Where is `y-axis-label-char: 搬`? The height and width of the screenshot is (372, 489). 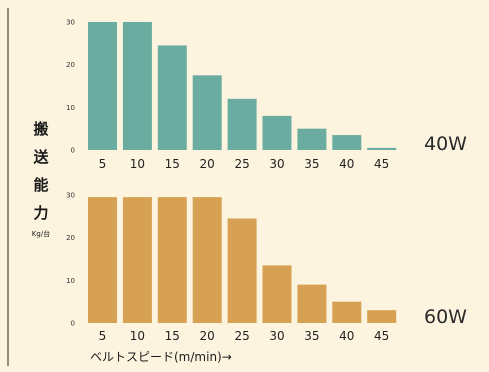 y-axis-label-char: 搬 is located at coordinates (40, 129).